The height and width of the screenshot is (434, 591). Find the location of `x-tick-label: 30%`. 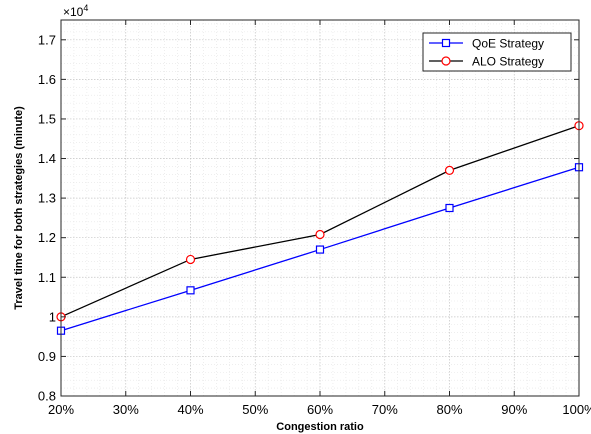

x-tick-label: 30% is located at coordinates (126, 409).